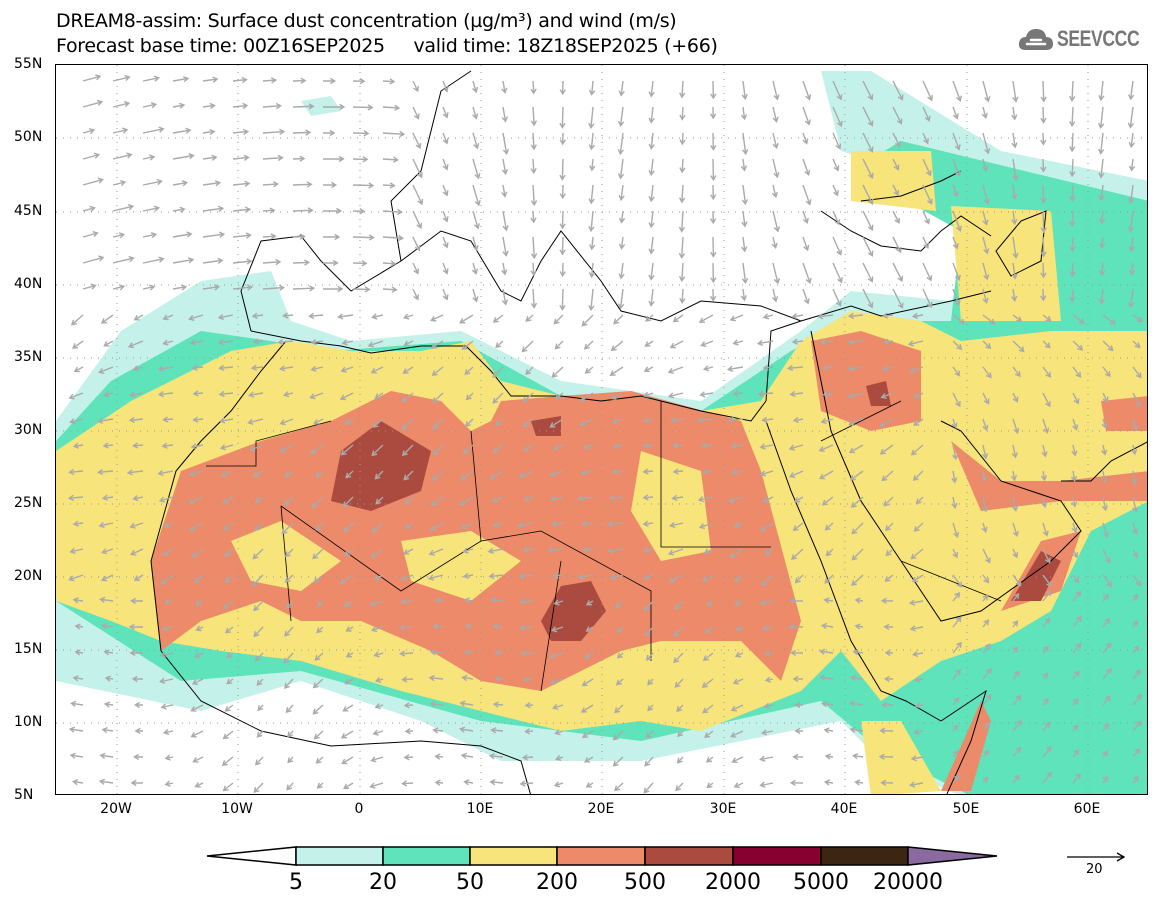  Describe the element at coordinates (28, 649) in the screenshot. I see `lat-label: 15N` at that location.